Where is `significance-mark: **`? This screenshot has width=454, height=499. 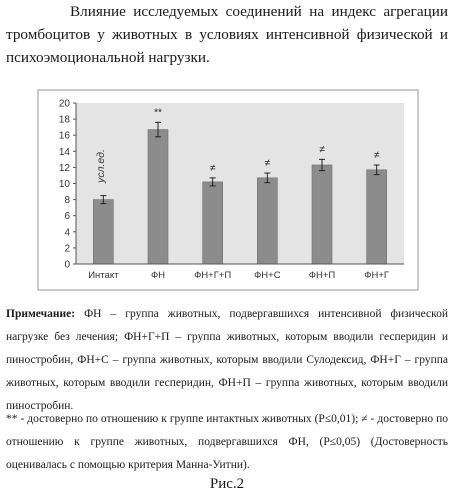
significance-mark: ** is located at coordinates (158, 112).